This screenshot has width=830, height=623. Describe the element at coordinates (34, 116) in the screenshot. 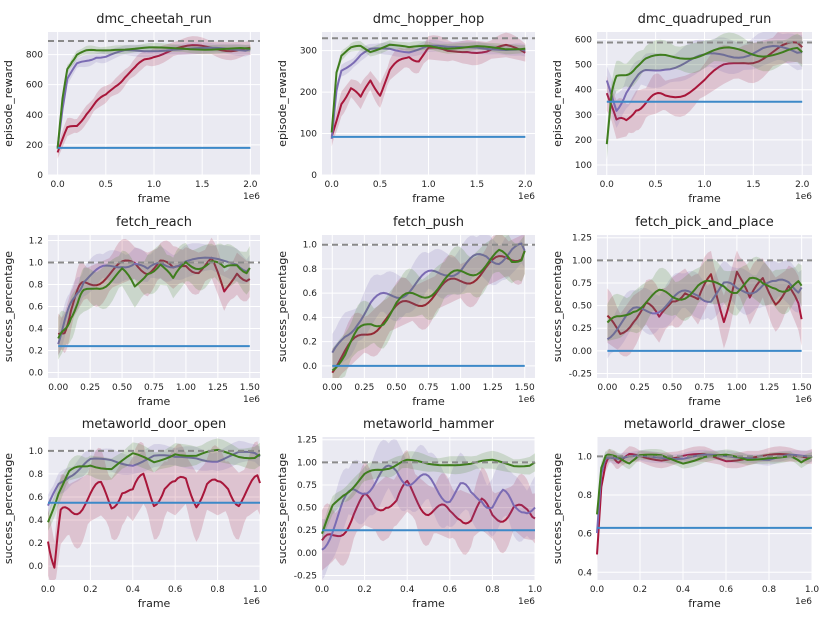

I see `y-tick-label: 400` at that location.